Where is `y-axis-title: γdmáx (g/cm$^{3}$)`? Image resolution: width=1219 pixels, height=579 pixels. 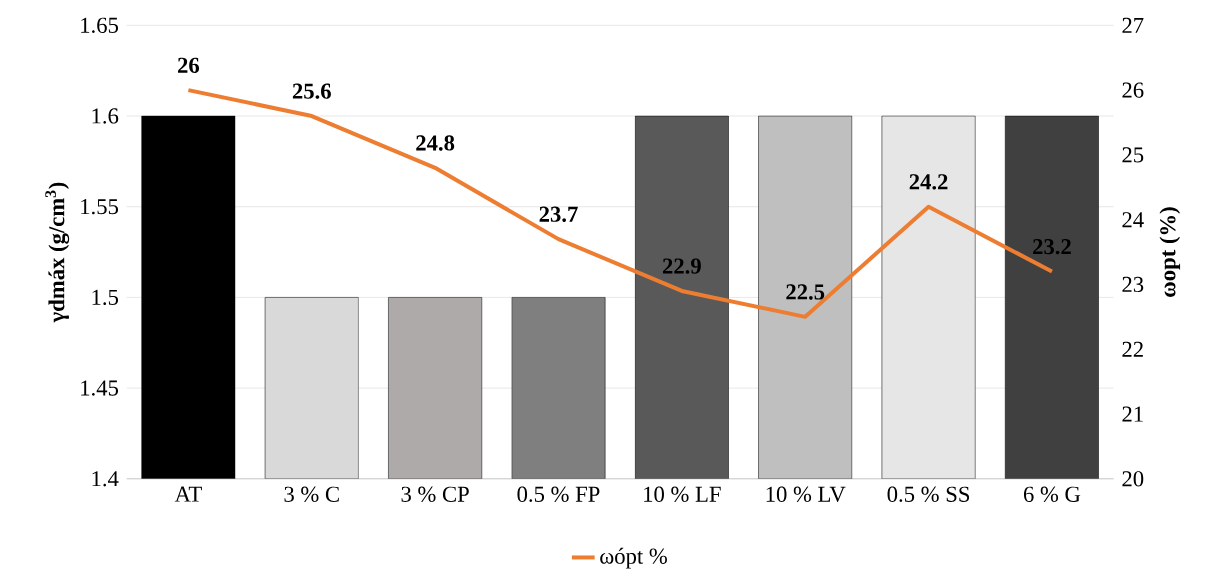
y-axis-title: γdmáx (g/cm$^{3}$) is located at coordinates (57, 252).